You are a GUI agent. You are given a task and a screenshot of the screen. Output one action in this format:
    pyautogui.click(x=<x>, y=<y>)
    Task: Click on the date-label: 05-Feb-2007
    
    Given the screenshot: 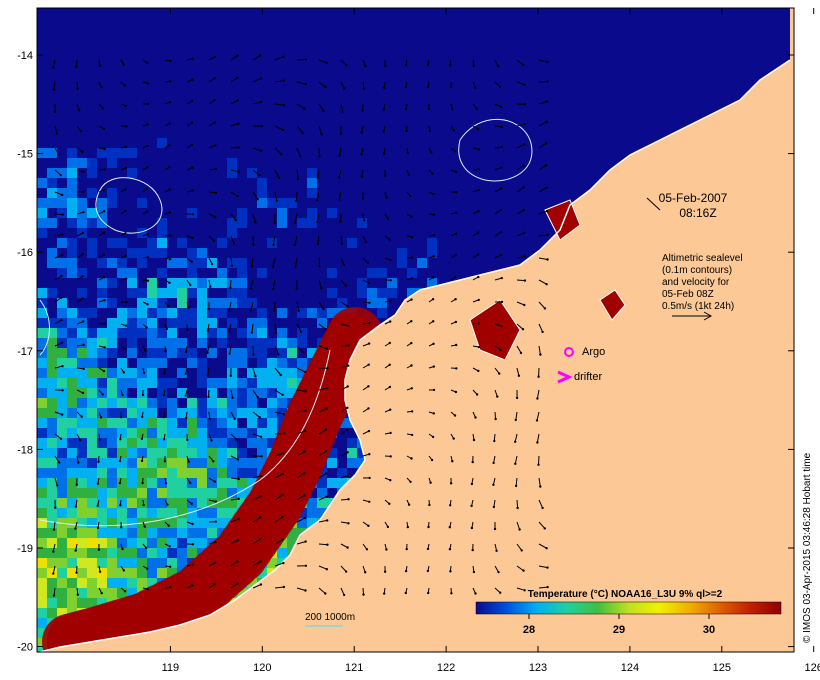 What is the action you would take?
    pyautogui.click(x=693, y=198)
    